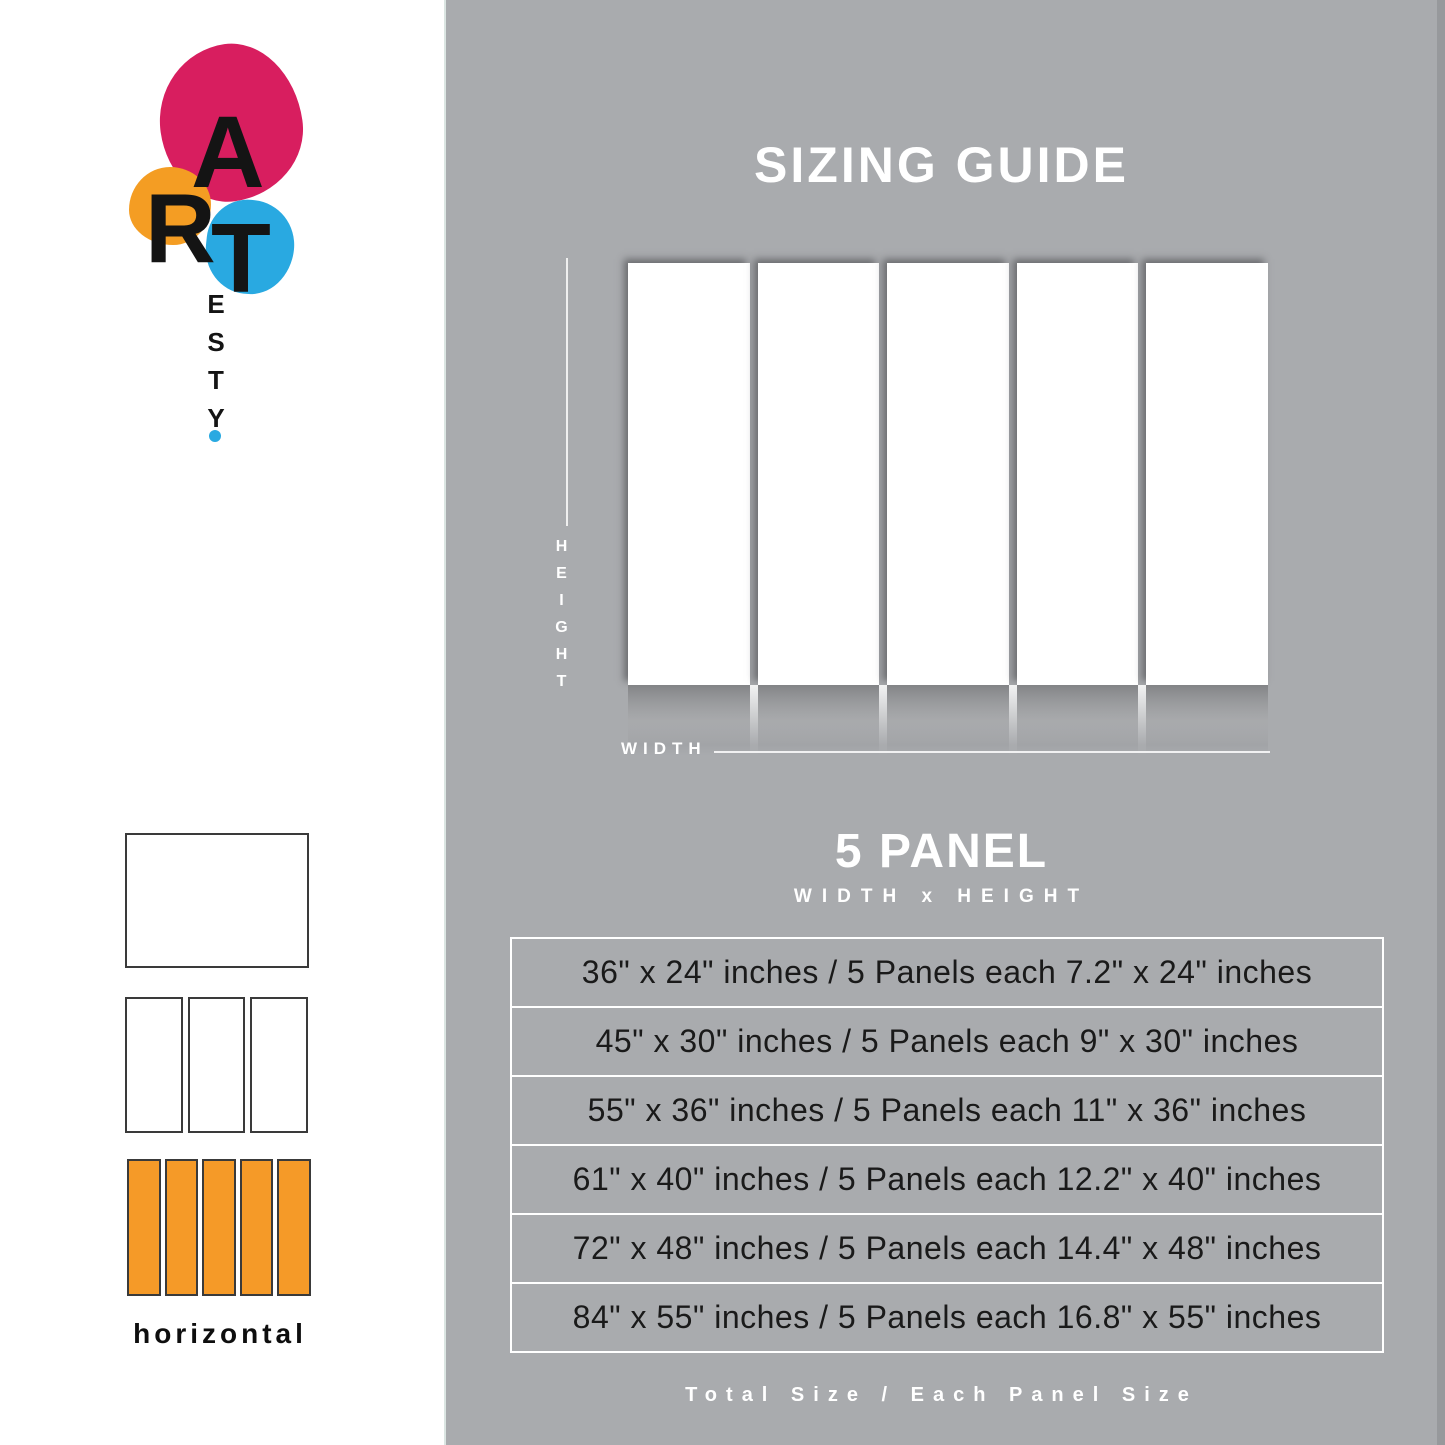 Image resolution: width=1445 pixels, height=1445 pixels. I want to click on height-axis-line, so click(567, 392).